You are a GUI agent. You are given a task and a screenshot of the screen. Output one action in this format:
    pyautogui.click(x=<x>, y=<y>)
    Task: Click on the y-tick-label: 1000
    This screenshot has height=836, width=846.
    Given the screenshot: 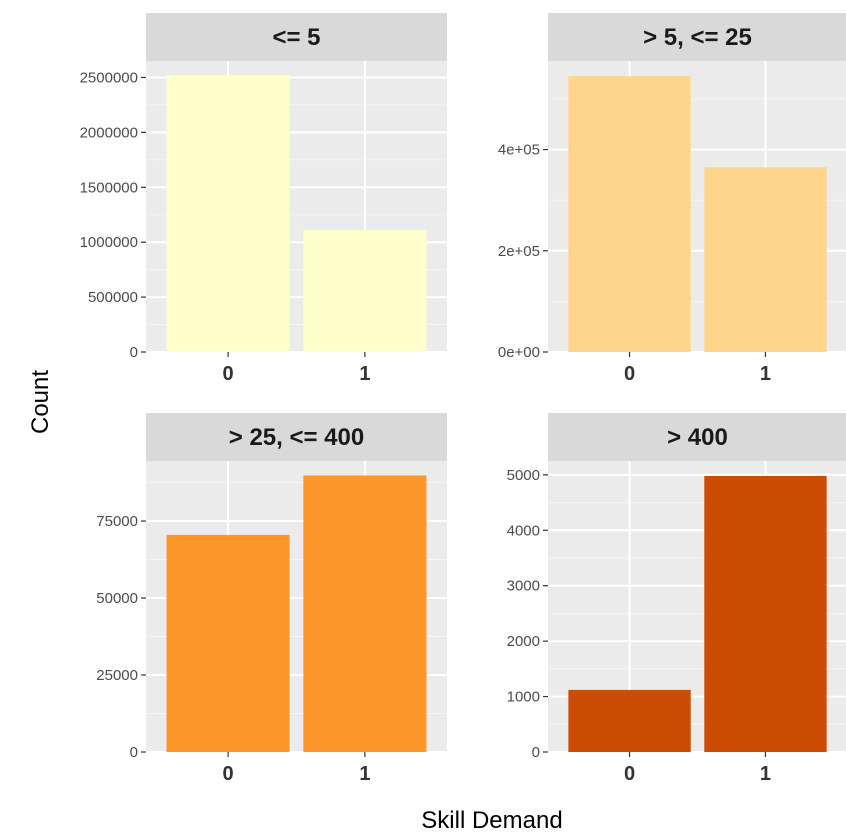 What is the action you would take?
    pyautogui.click(x=523, y=697)
    